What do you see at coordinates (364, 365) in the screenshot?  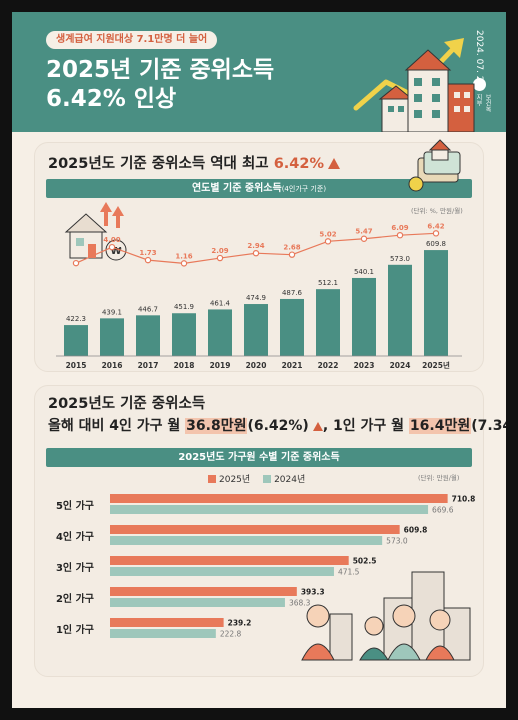 I see `x-tick-label: 2023` at bounding box center [364, 365].